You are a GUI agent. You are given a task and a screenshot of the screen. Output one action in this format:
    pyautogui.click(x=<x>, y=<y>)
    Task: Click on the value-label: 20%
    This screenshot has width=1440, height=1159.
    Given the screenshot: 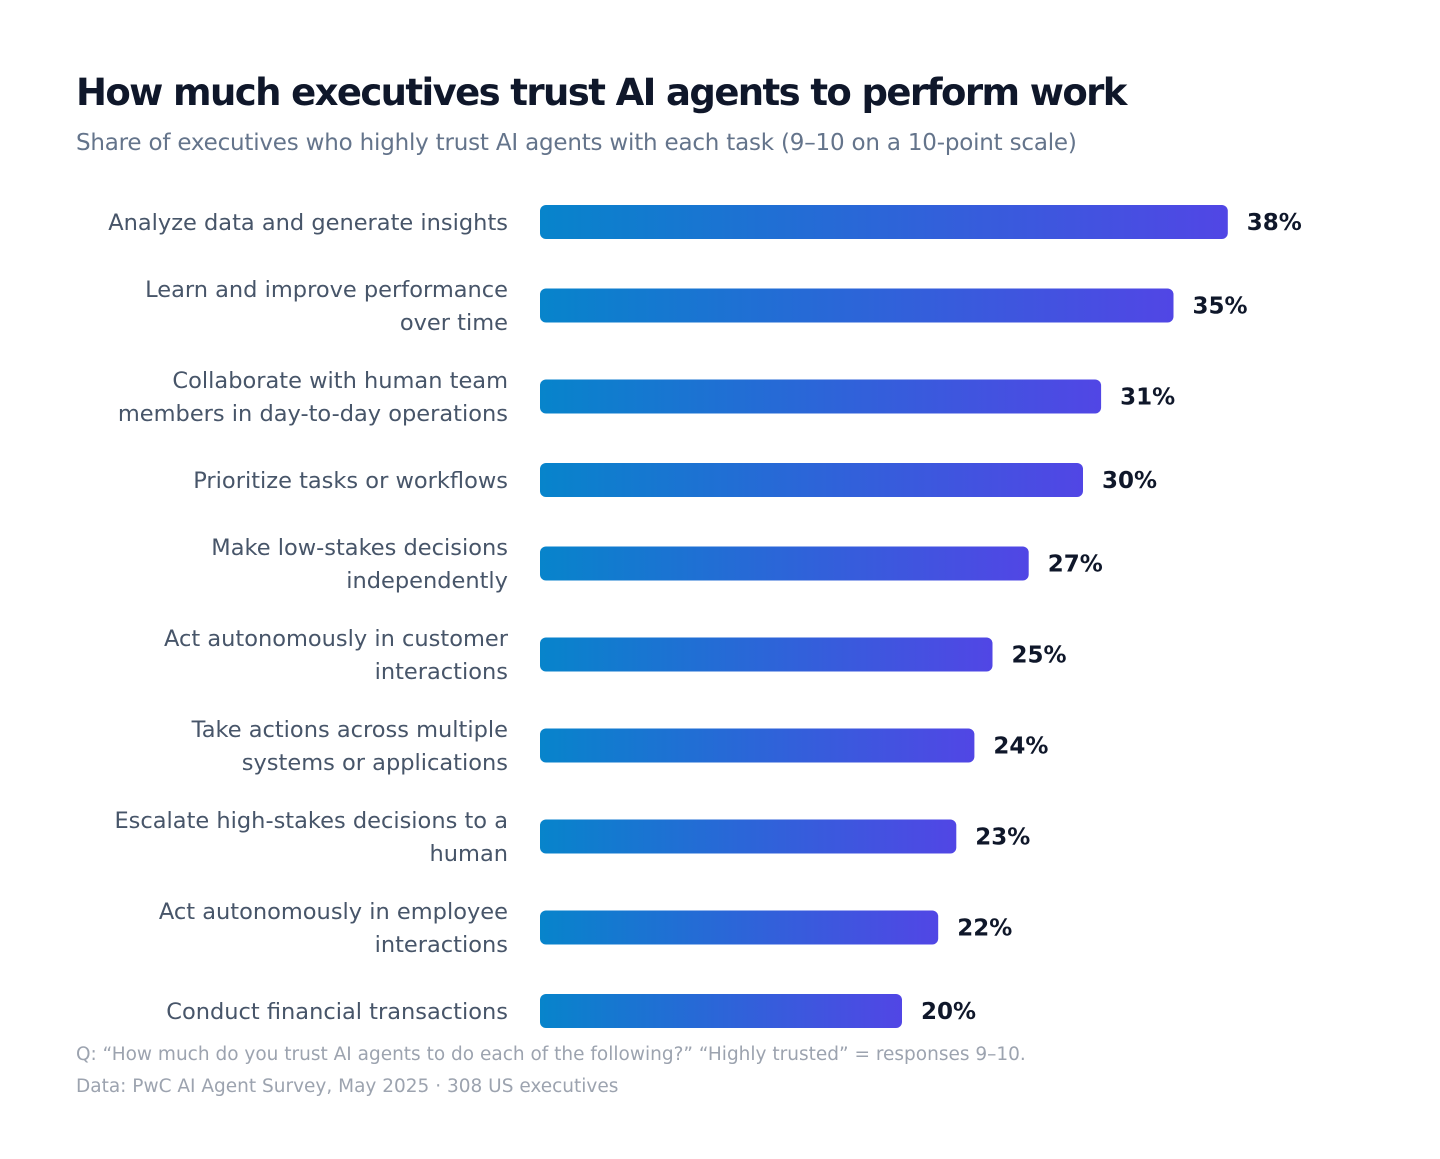 What is the action you would take?
    pyautogui.click(x=948, y=1012)
    